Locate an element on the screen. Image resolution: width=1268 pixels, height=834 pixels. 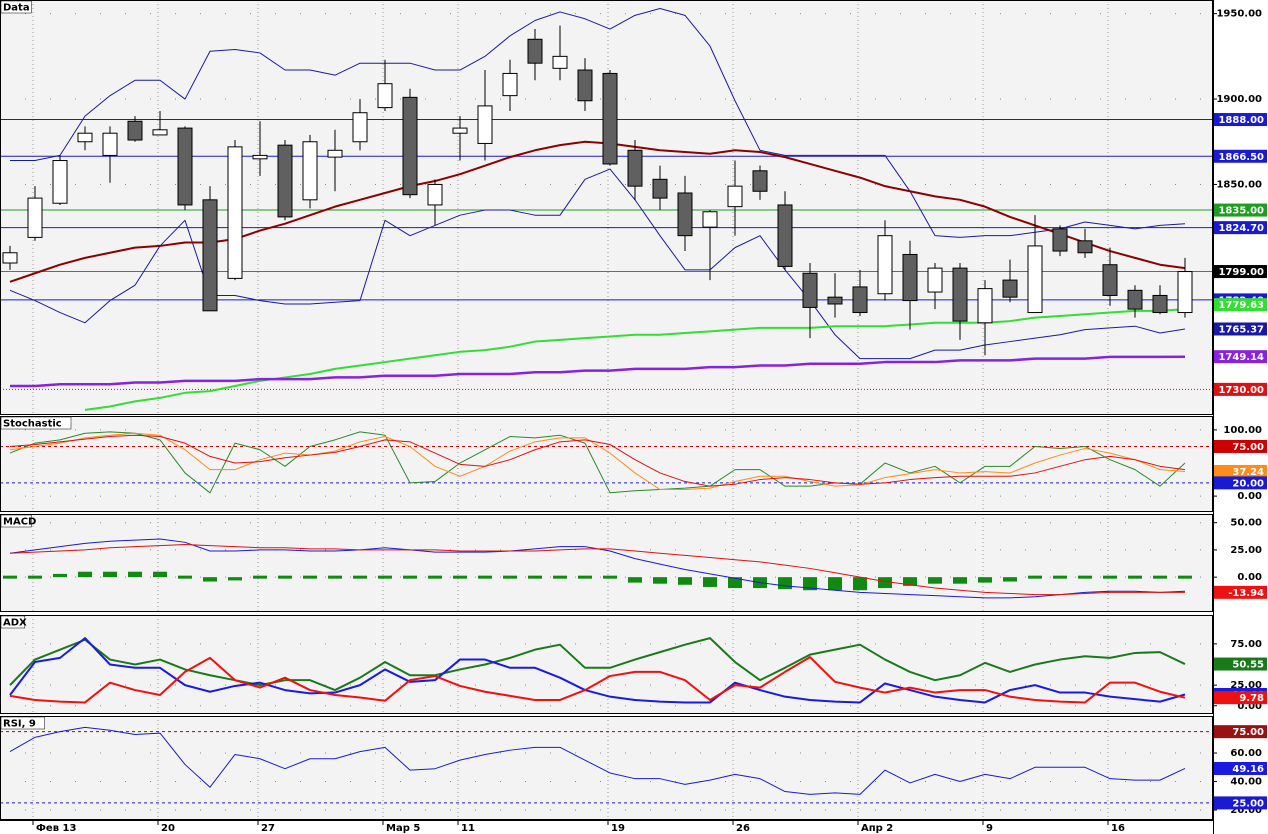
panel-title: Stochastic is located at coordinates (32, 424).